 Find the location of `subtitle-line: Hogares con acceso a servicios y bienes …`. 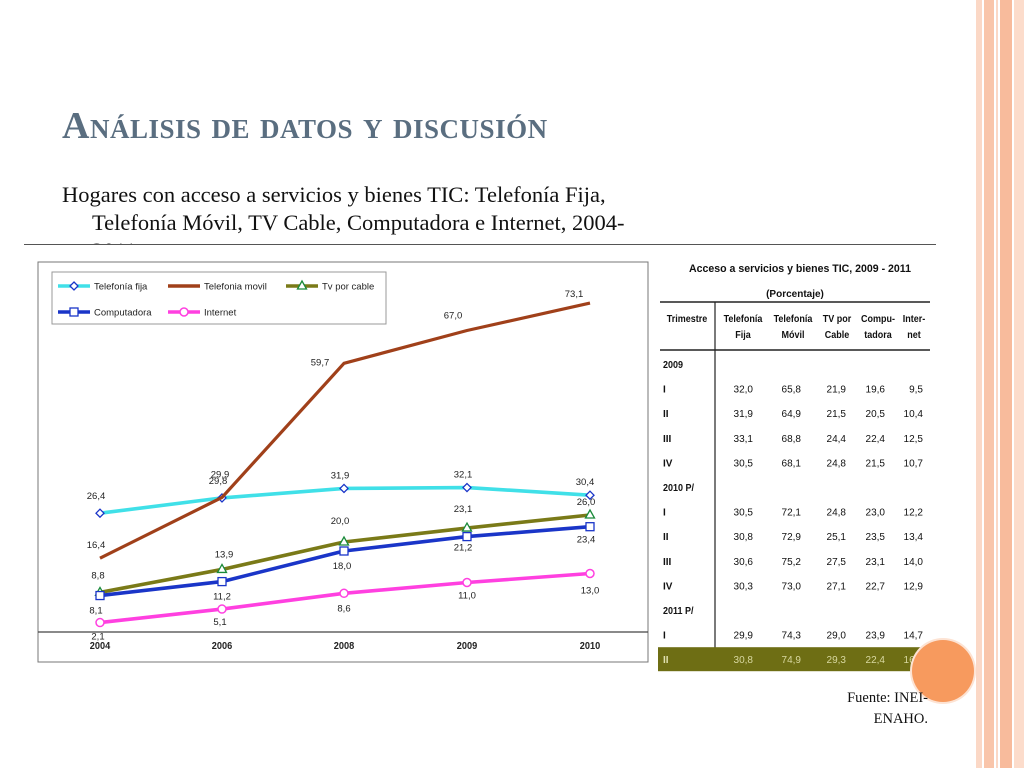

subtitle-line: Hogares con acceso a servicios y bienes … is located at coordinates (334, 194).